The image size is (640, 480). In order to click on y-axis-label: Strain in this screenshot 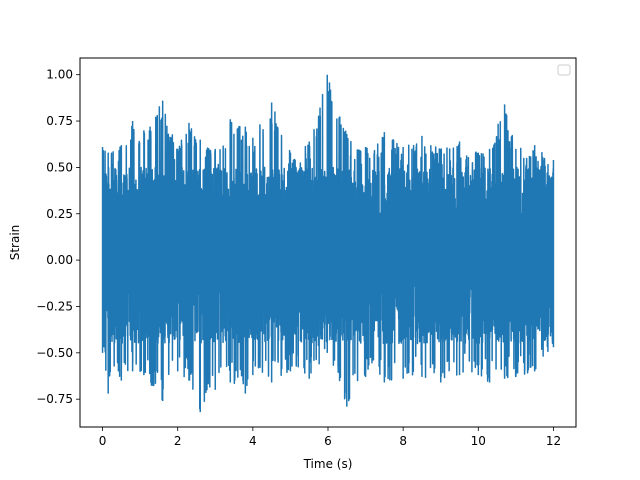, I will do `click(15, 243)`.